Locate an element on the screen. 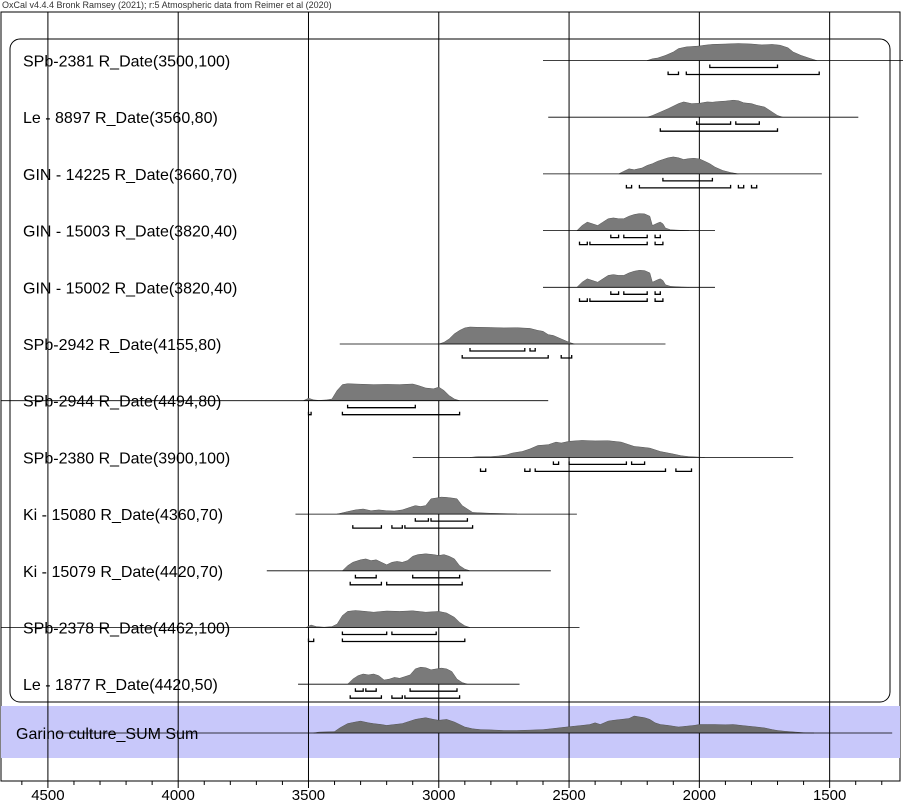  series-3-distribution is located at coordinates (632, 222).